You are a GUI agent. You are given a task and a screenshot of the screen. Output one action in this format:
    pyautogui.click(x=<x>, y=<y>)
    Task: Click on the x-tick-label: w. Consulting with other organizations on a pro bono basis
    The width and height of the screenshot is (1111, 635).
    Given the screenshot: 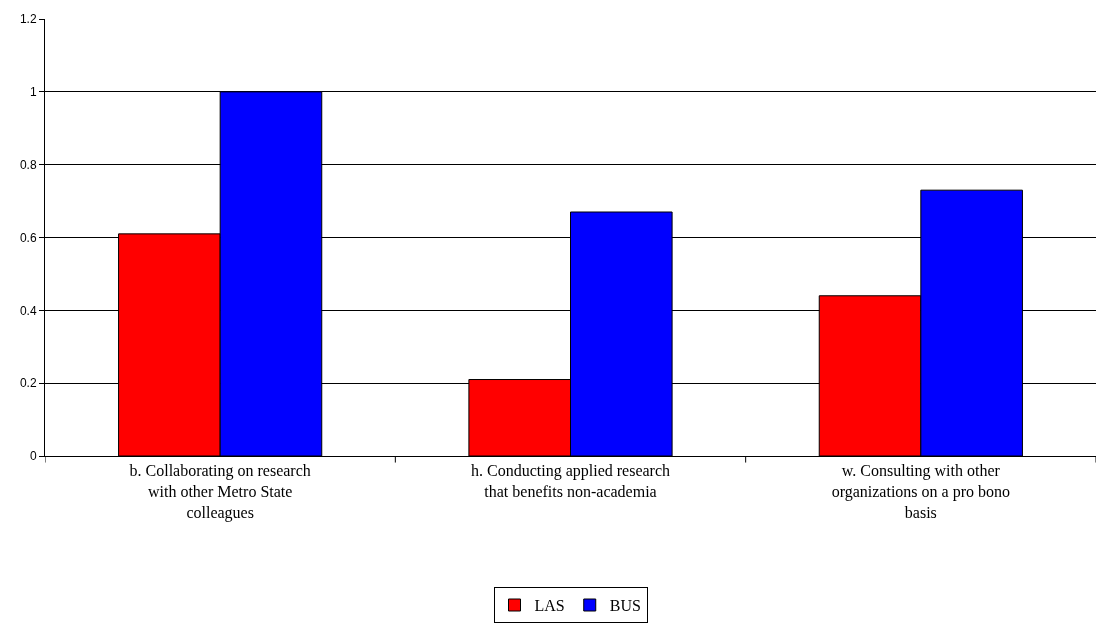 What is the action you would take?
    pyautogui.click(x=920, y=491)
    